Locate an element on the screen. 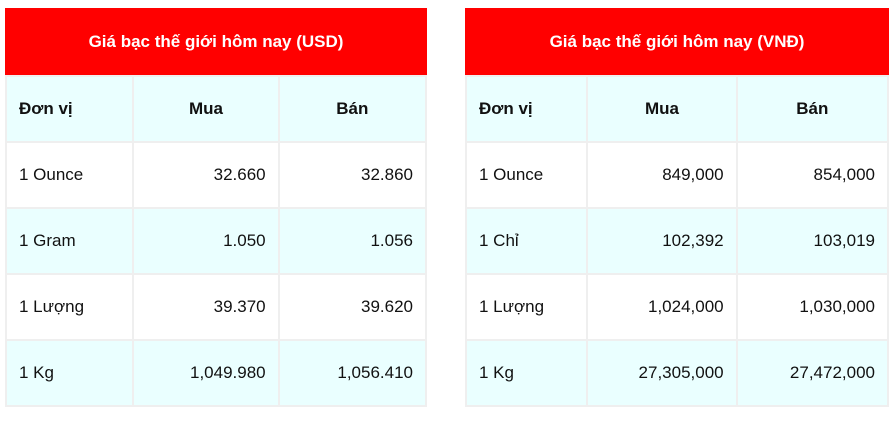 The image size is (895, 430). table-row: 1 Ounce 849,000 854,000 is located at coordinates (677, 175).